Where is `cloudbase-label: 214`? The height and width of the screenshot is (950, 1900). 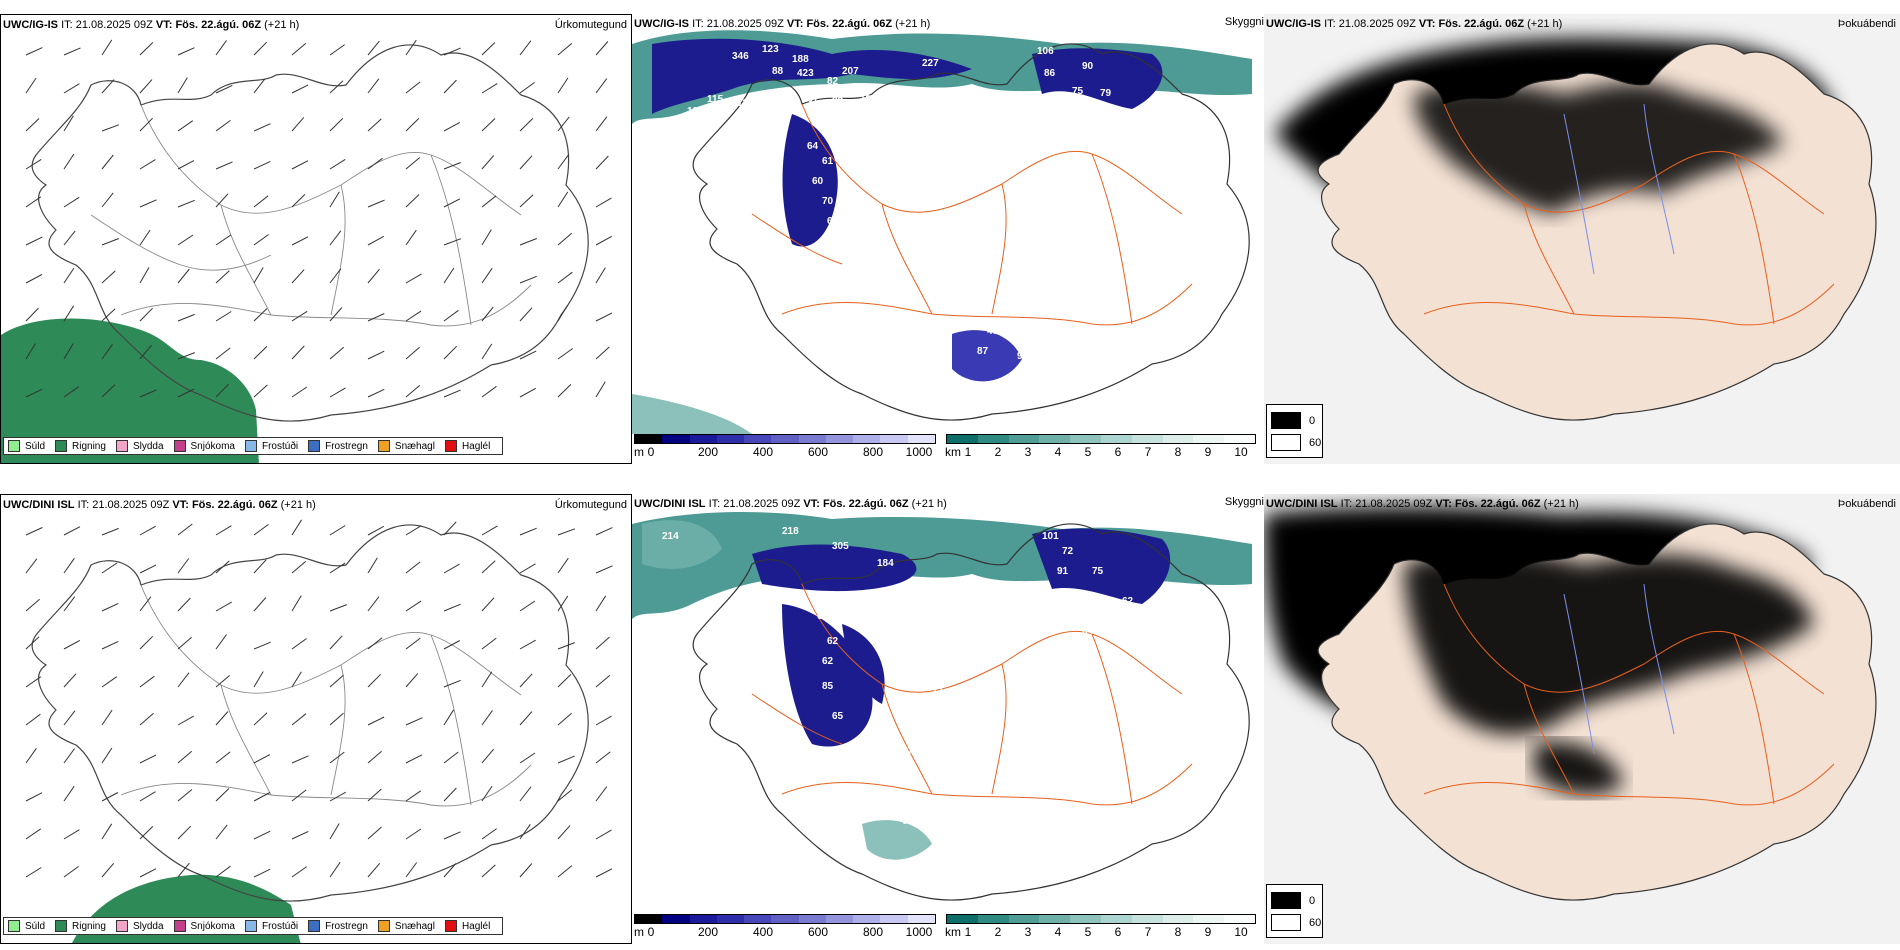
cloudbase-label: 214 is located at coordinates (670, 536).